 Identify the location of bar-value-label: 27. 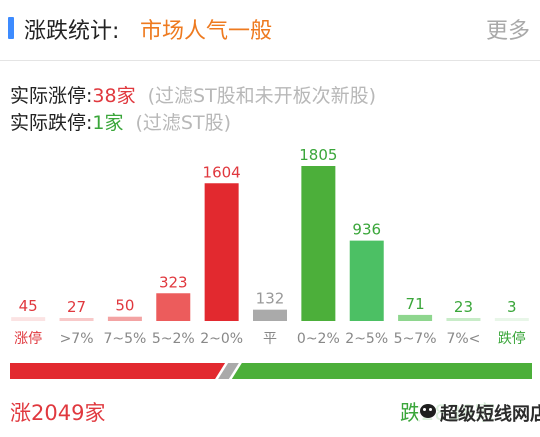
(76, 307).